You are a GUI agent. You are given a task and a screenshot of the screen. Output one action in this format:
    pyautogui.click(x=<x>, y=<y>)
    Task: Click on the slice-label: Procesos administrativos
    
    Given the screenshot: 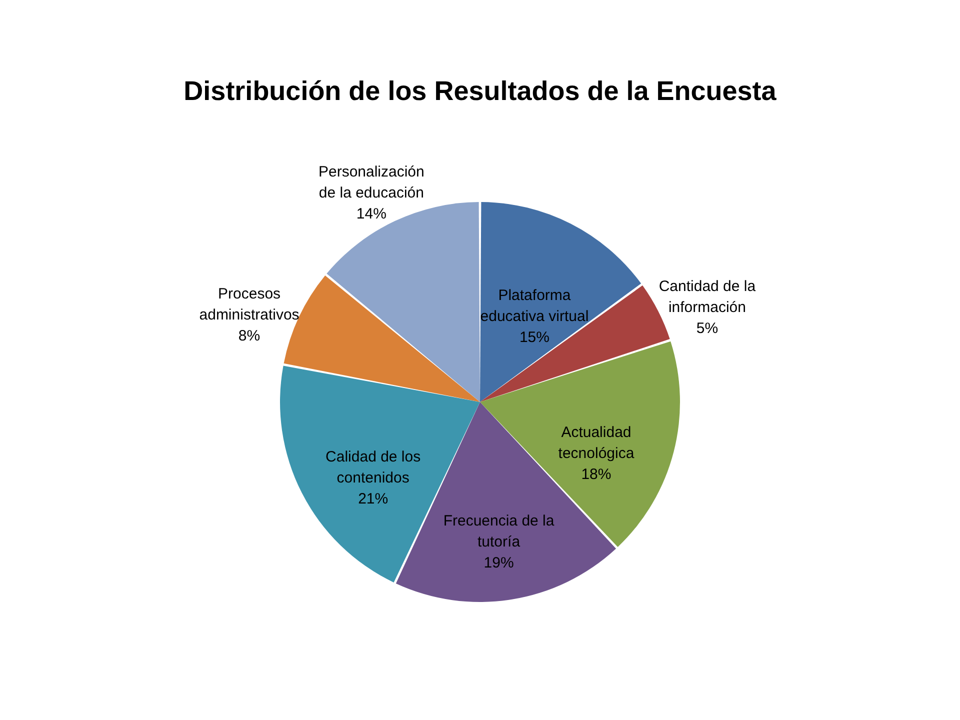 What is the action you would take?
    pyautogui.click(x=249, y=304)
    